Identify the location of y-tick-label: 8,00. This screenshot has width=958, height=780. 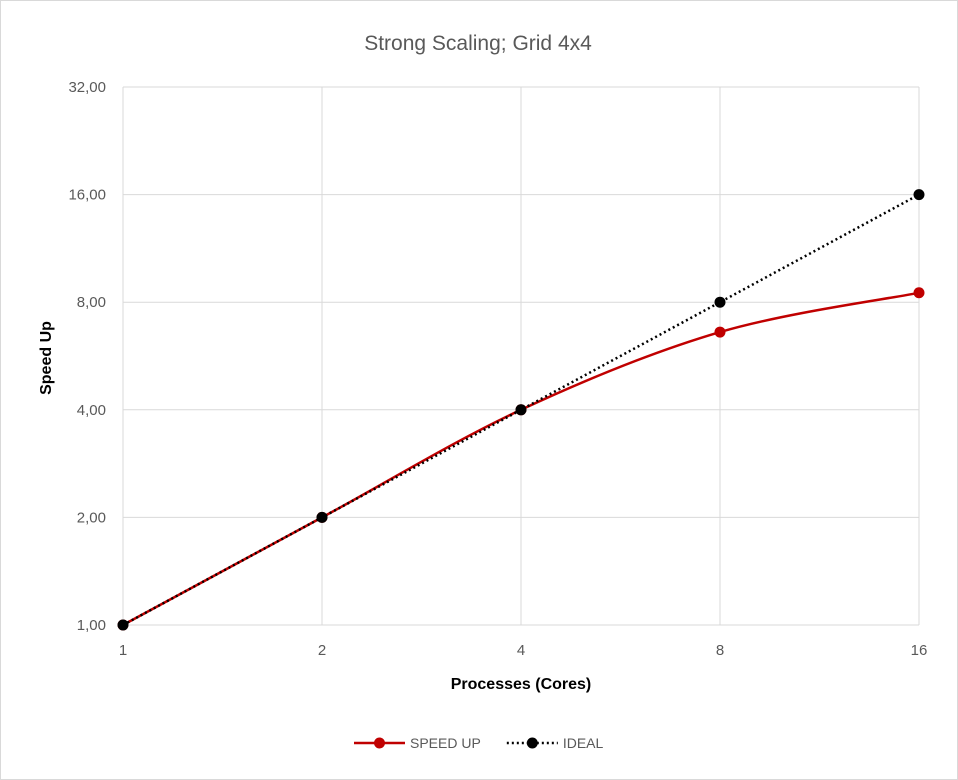
(91, 302).